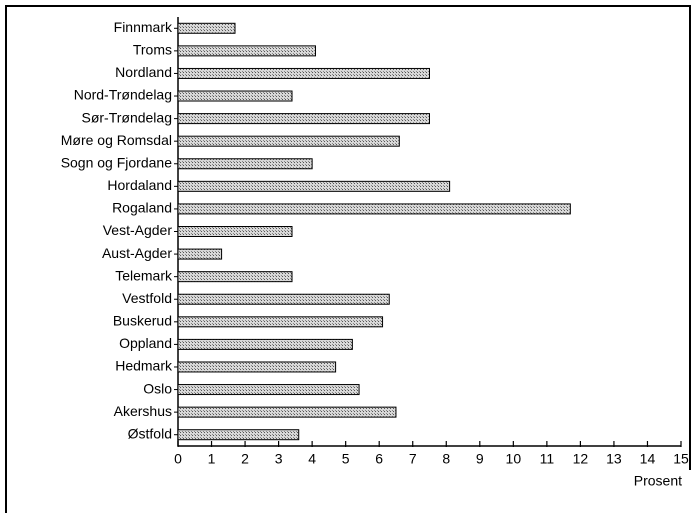 The height and width of the screenshot is (513, 694). What do you see at coordinates (142, 208) in the screenshot?
I see `y-tick-label: Rogaland` at bounding box center [142, 208].